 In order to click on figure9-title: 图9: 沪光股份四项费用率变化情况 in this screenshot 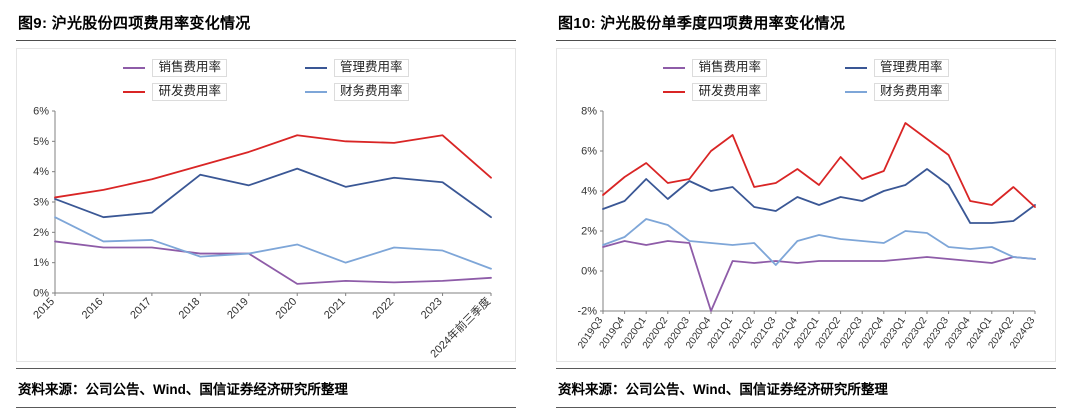, I will do `click(266, 25)`.